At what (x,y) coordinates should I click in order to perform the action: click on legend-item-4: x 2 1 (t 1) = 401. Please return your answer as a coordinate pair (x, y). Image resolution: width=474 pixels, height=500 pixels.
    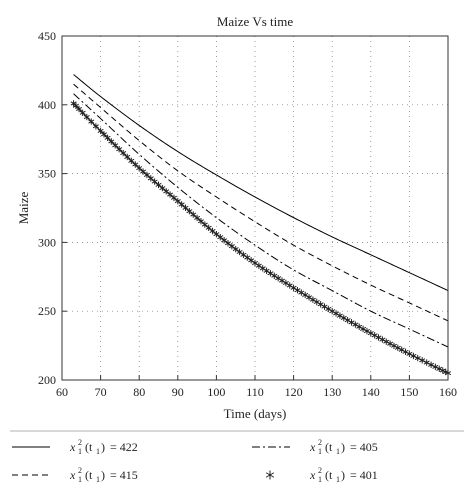
    Looking at the image, I should click on (321, 475).